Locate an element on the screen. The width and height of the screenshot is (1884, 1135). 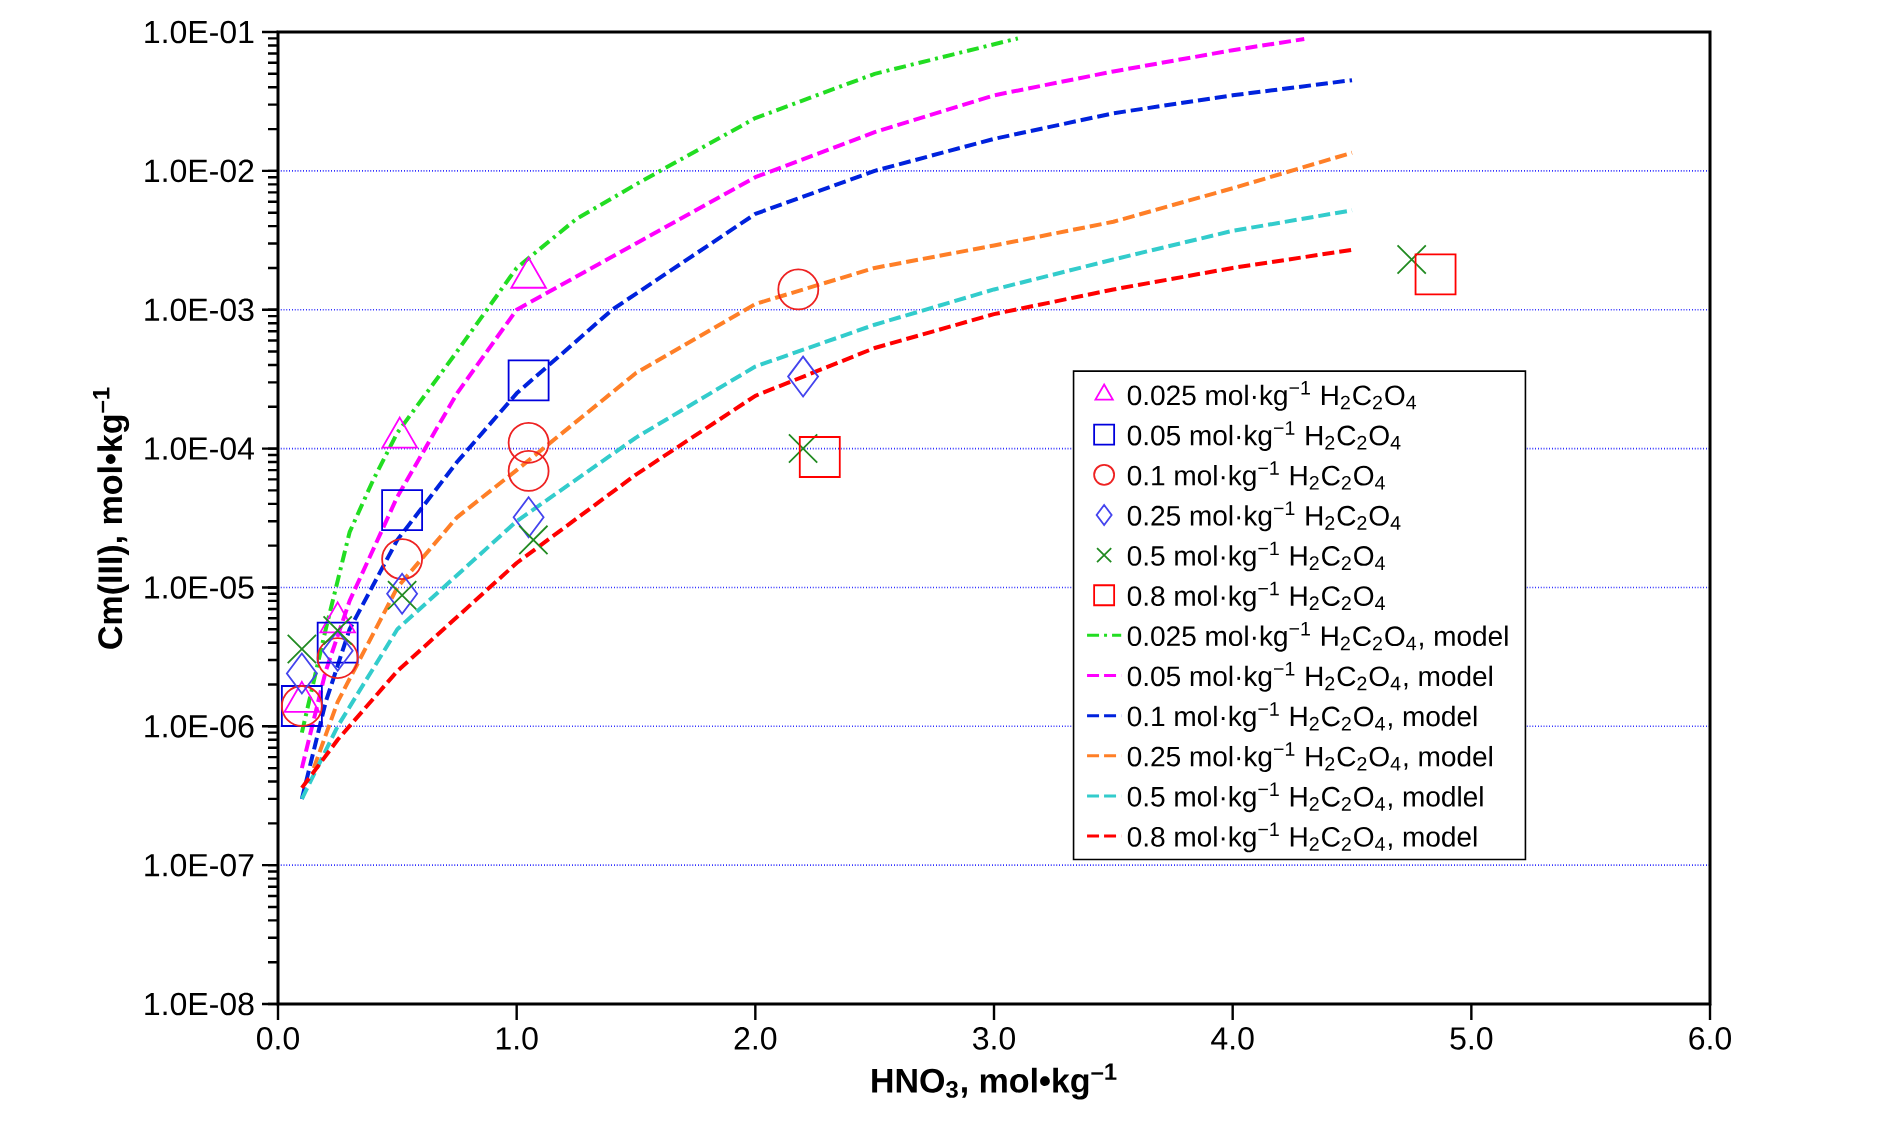
text: 0.05 mol·kg$^{−1}$ H$_{2}$C$_{2}$O$_{4}$, model is located at coordinates (1309, 677).